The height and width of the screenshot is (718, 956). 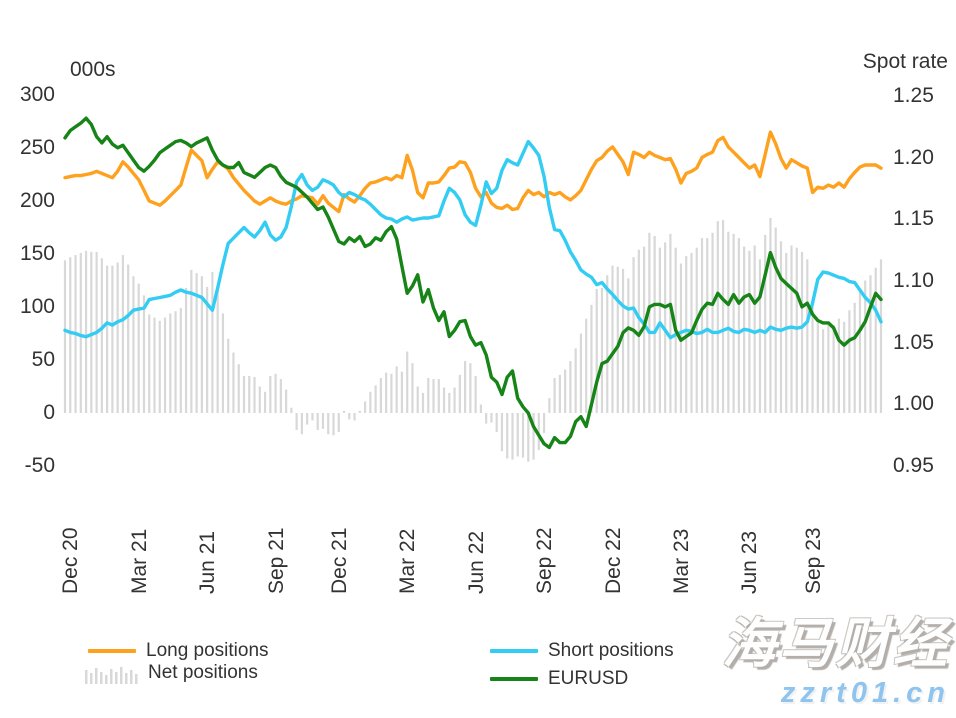 What do you see at coordinates (611, 650) in the screenshot?
I see `legend-label-short-positions: Short positions` at bounding box center [611, 650].